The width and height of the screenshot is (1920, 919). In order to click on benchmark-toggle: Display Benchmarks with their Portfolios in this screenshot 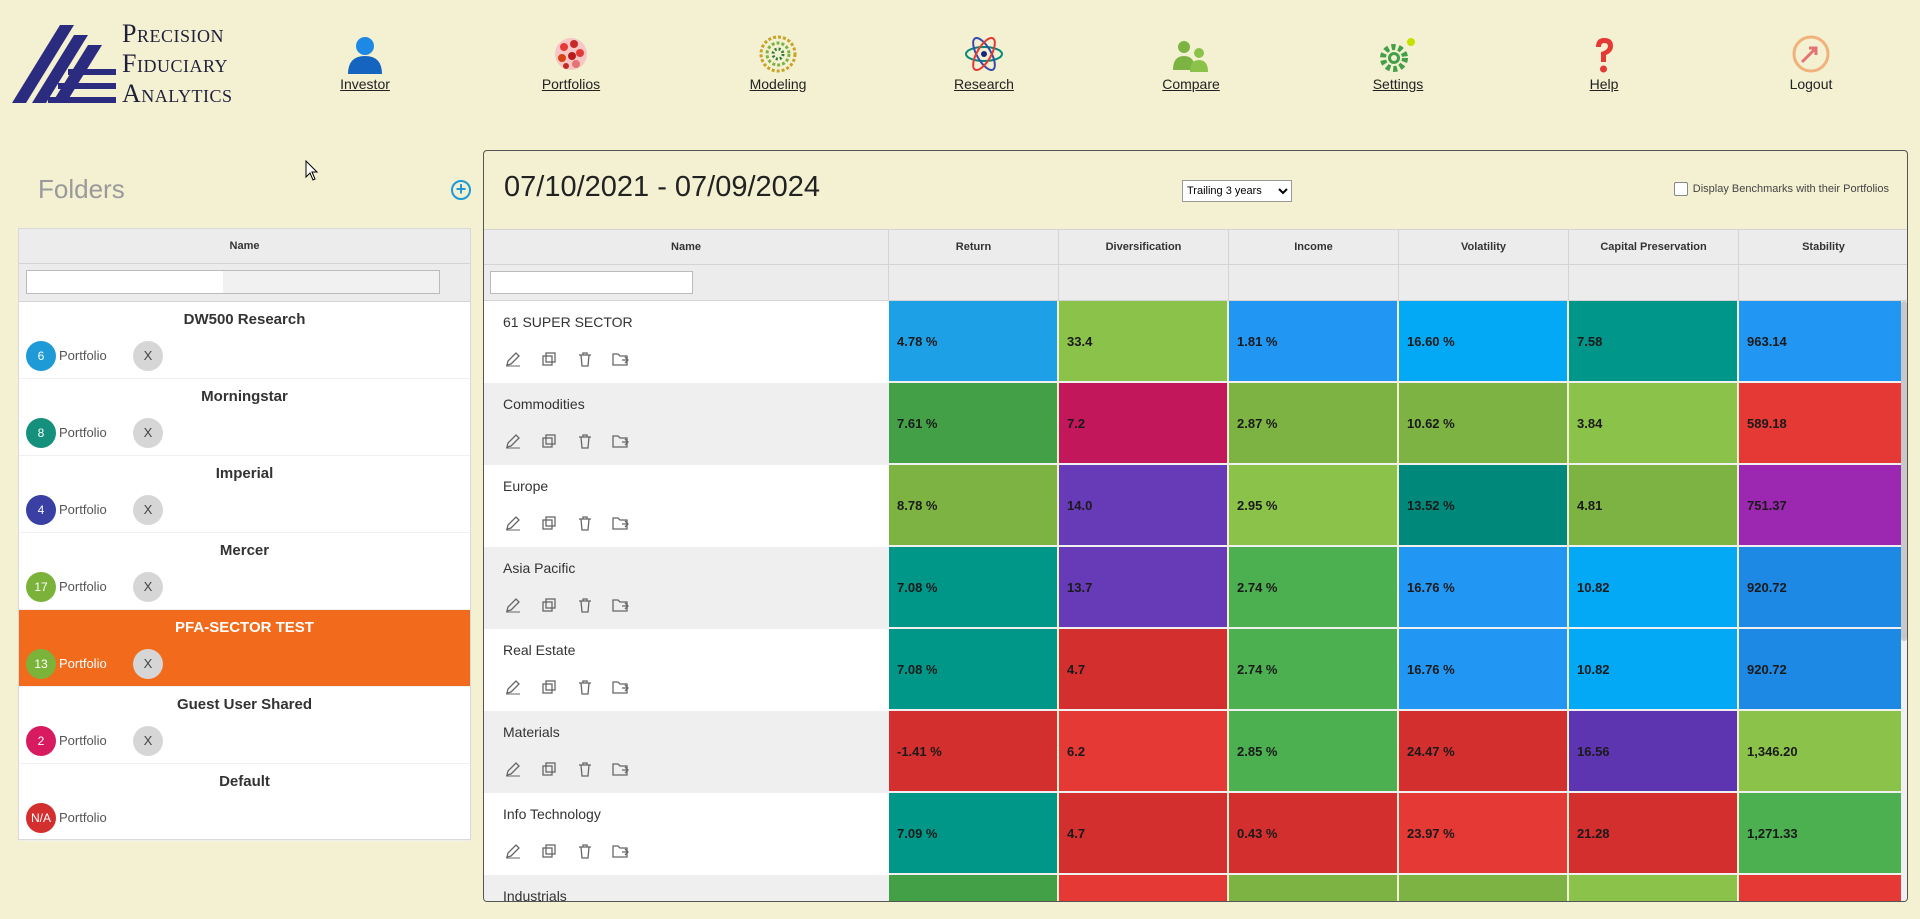, I will do `click(1781, 189)`.